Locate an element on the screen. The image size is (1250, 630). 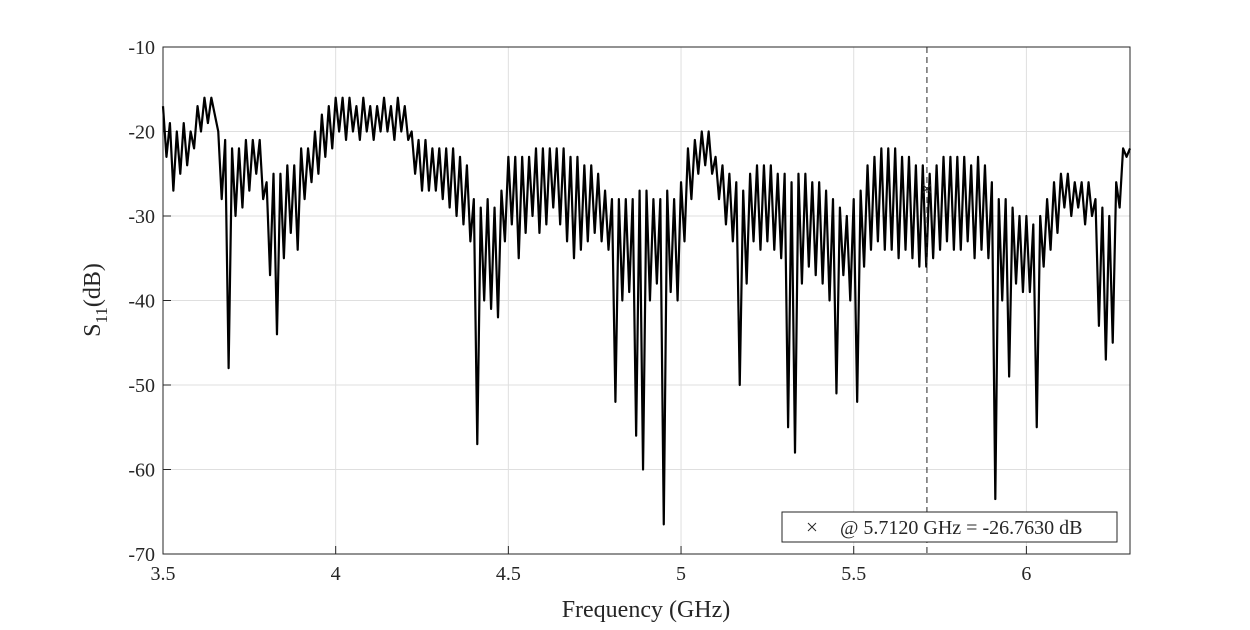
legend-symbol is located at coordinates (812, 527).